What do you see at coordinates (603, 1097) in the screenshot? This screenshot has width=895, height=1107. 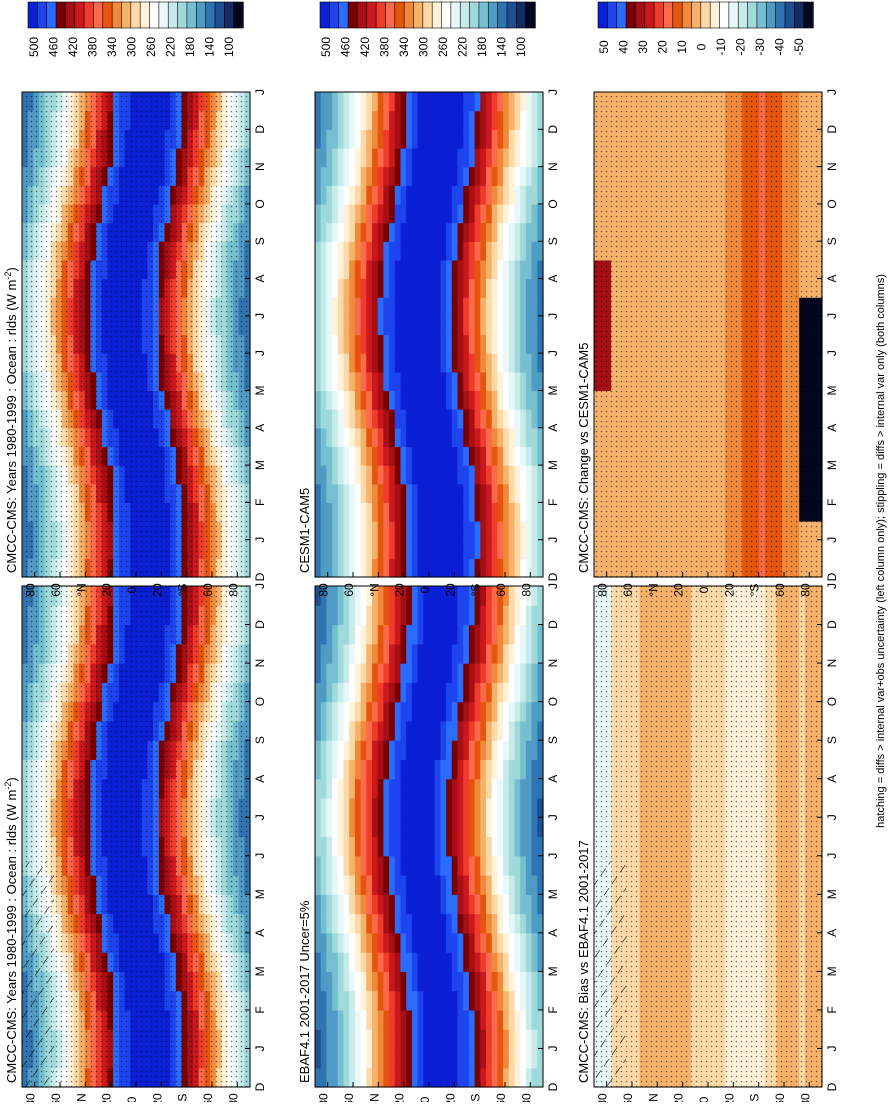 I see `lat-tick-label: 80` at bounding box center [603, 1097].